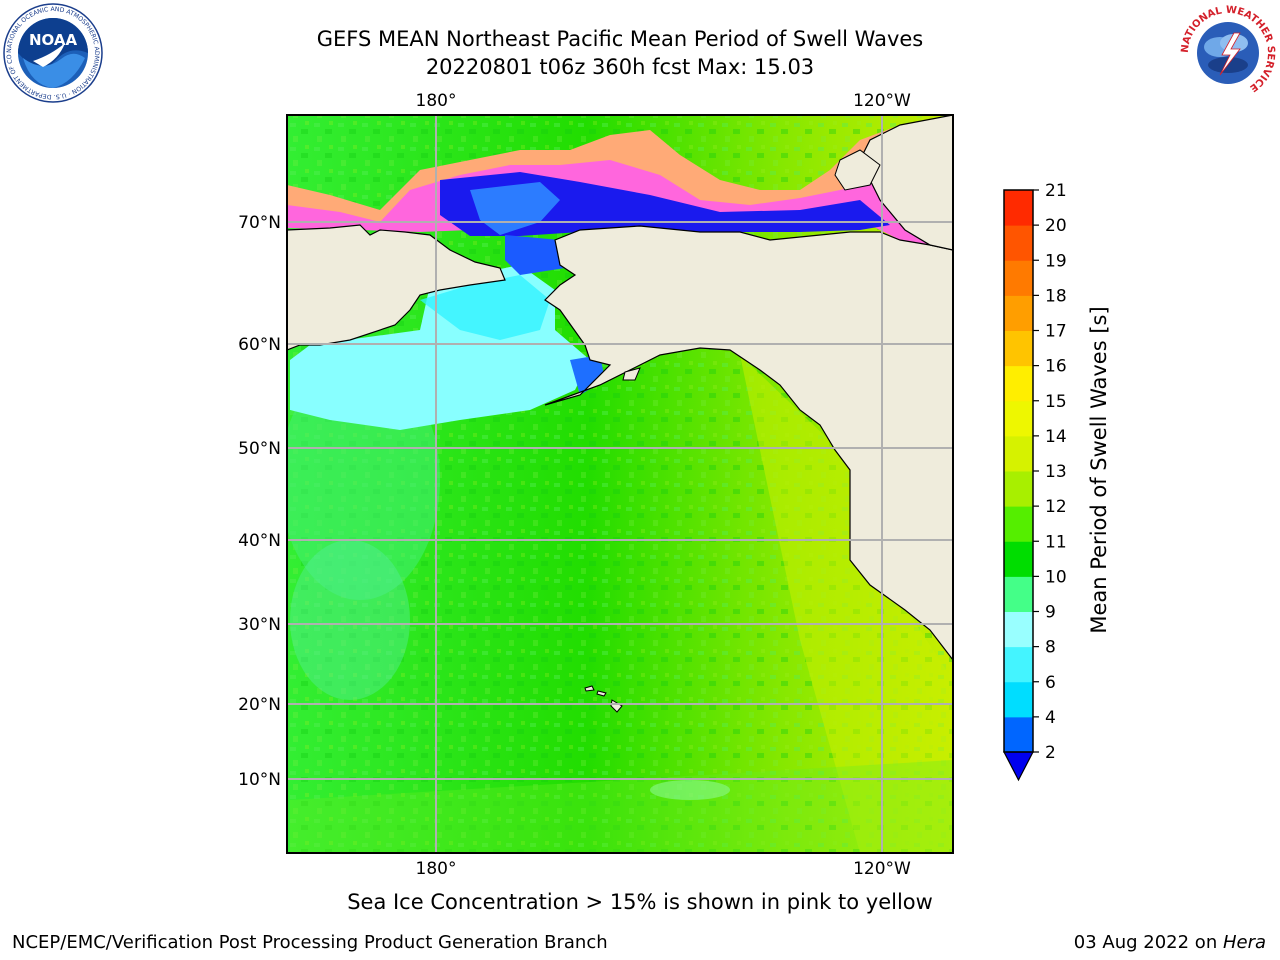  What do you see at coordinates (259, 223) in the screenshot?
I see `lat-label-70n: 70°N` at bounding box center [259, 223].